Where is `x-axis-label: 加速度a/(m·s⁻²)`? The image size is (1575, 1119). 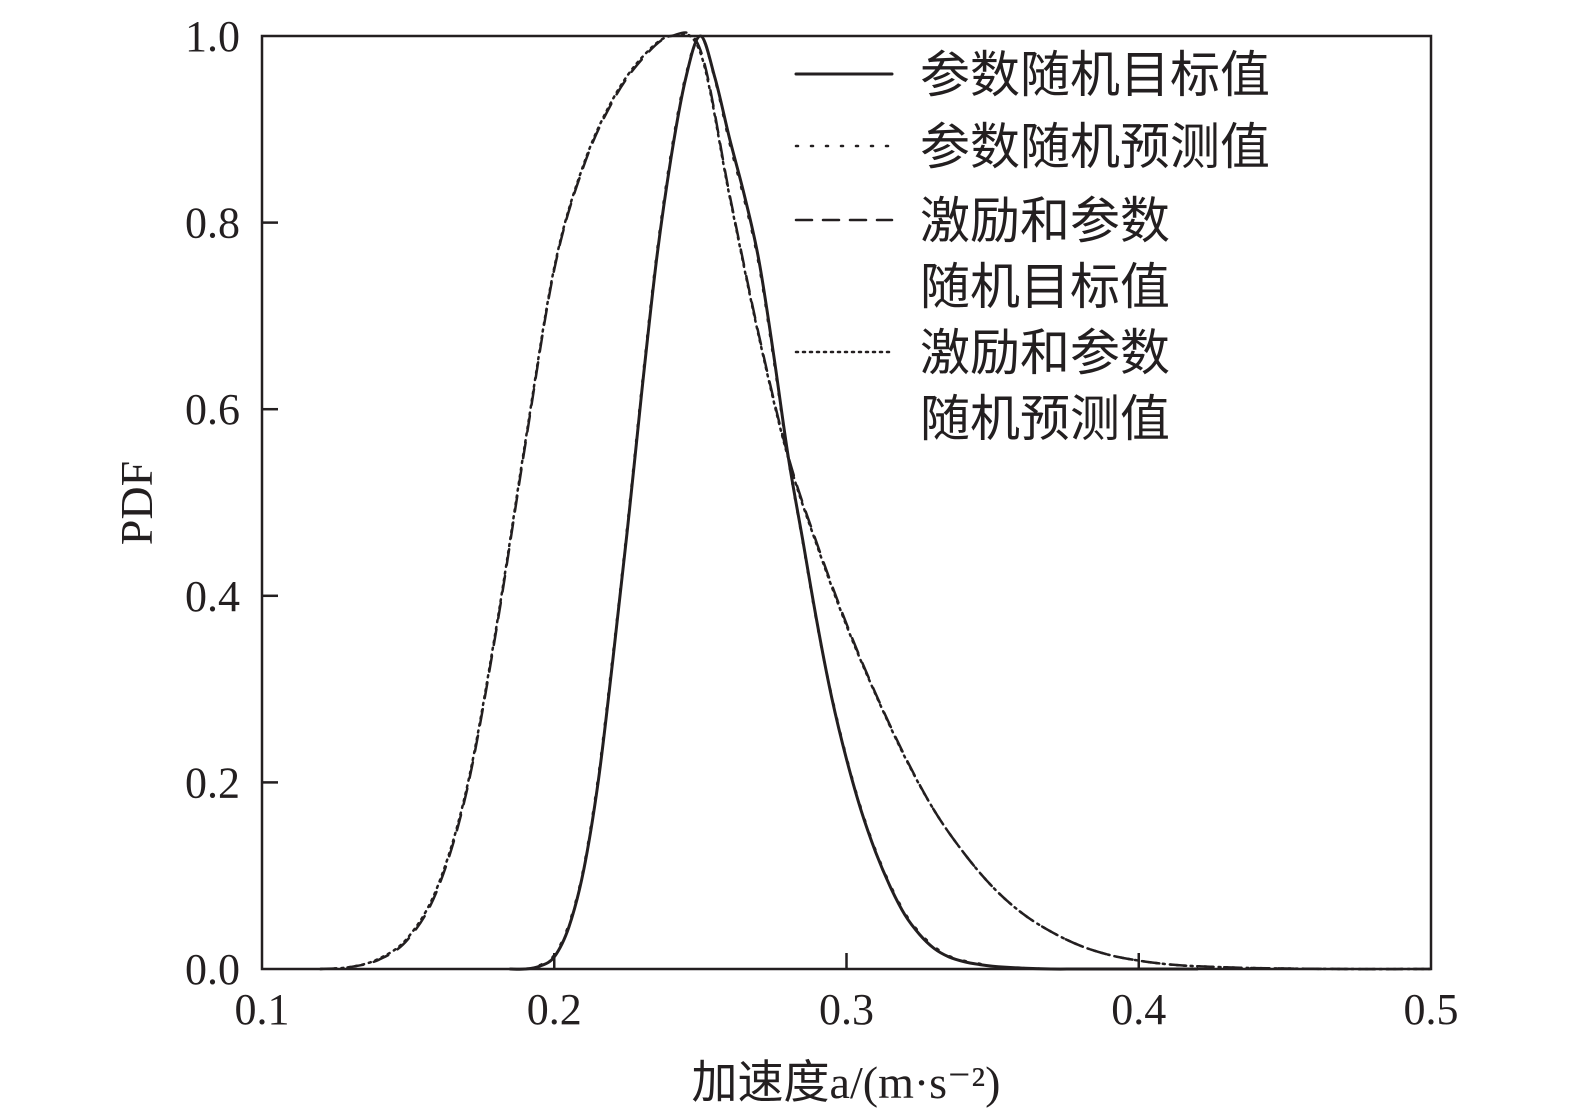 x-axis-label: 加速度a/(m·s⁻²) is located at coordinates (846, 1082).